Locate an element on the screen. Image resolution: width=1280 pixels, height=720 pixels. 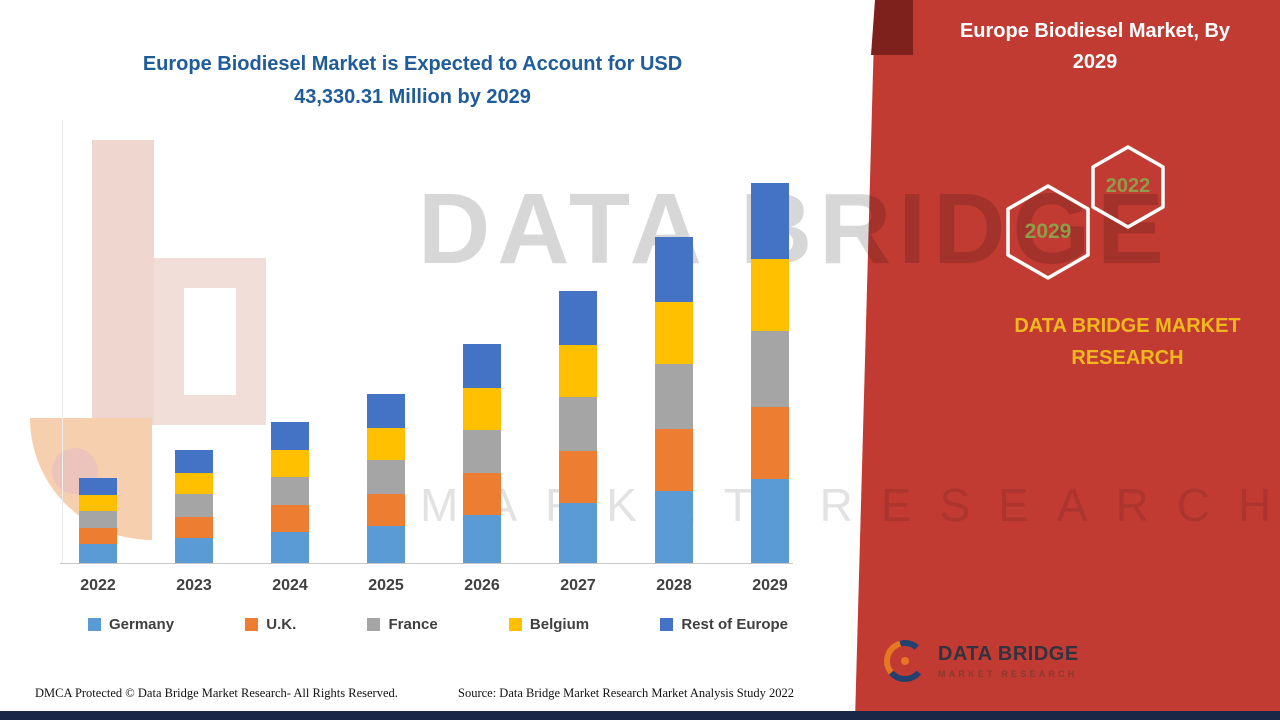
brand-line2: RESEARCH is located at coordinates (1127, 358).